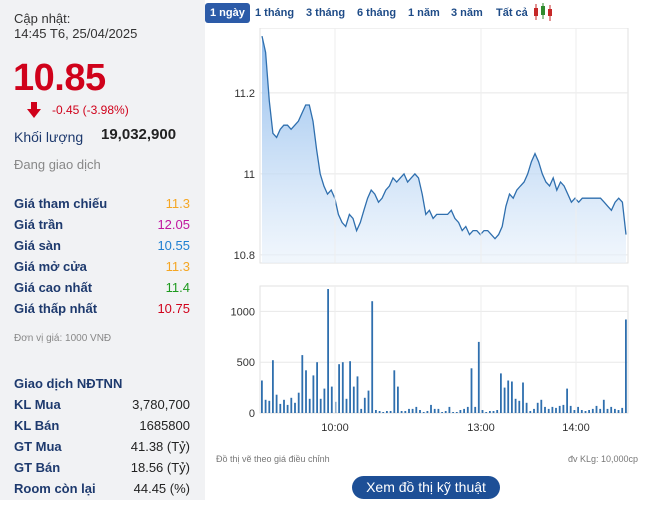 The height and width of the screenshot is (512, 668). I want to click on price-unit-note: Đơn vị giá: 1000 VNĐ, so click(63, 338).